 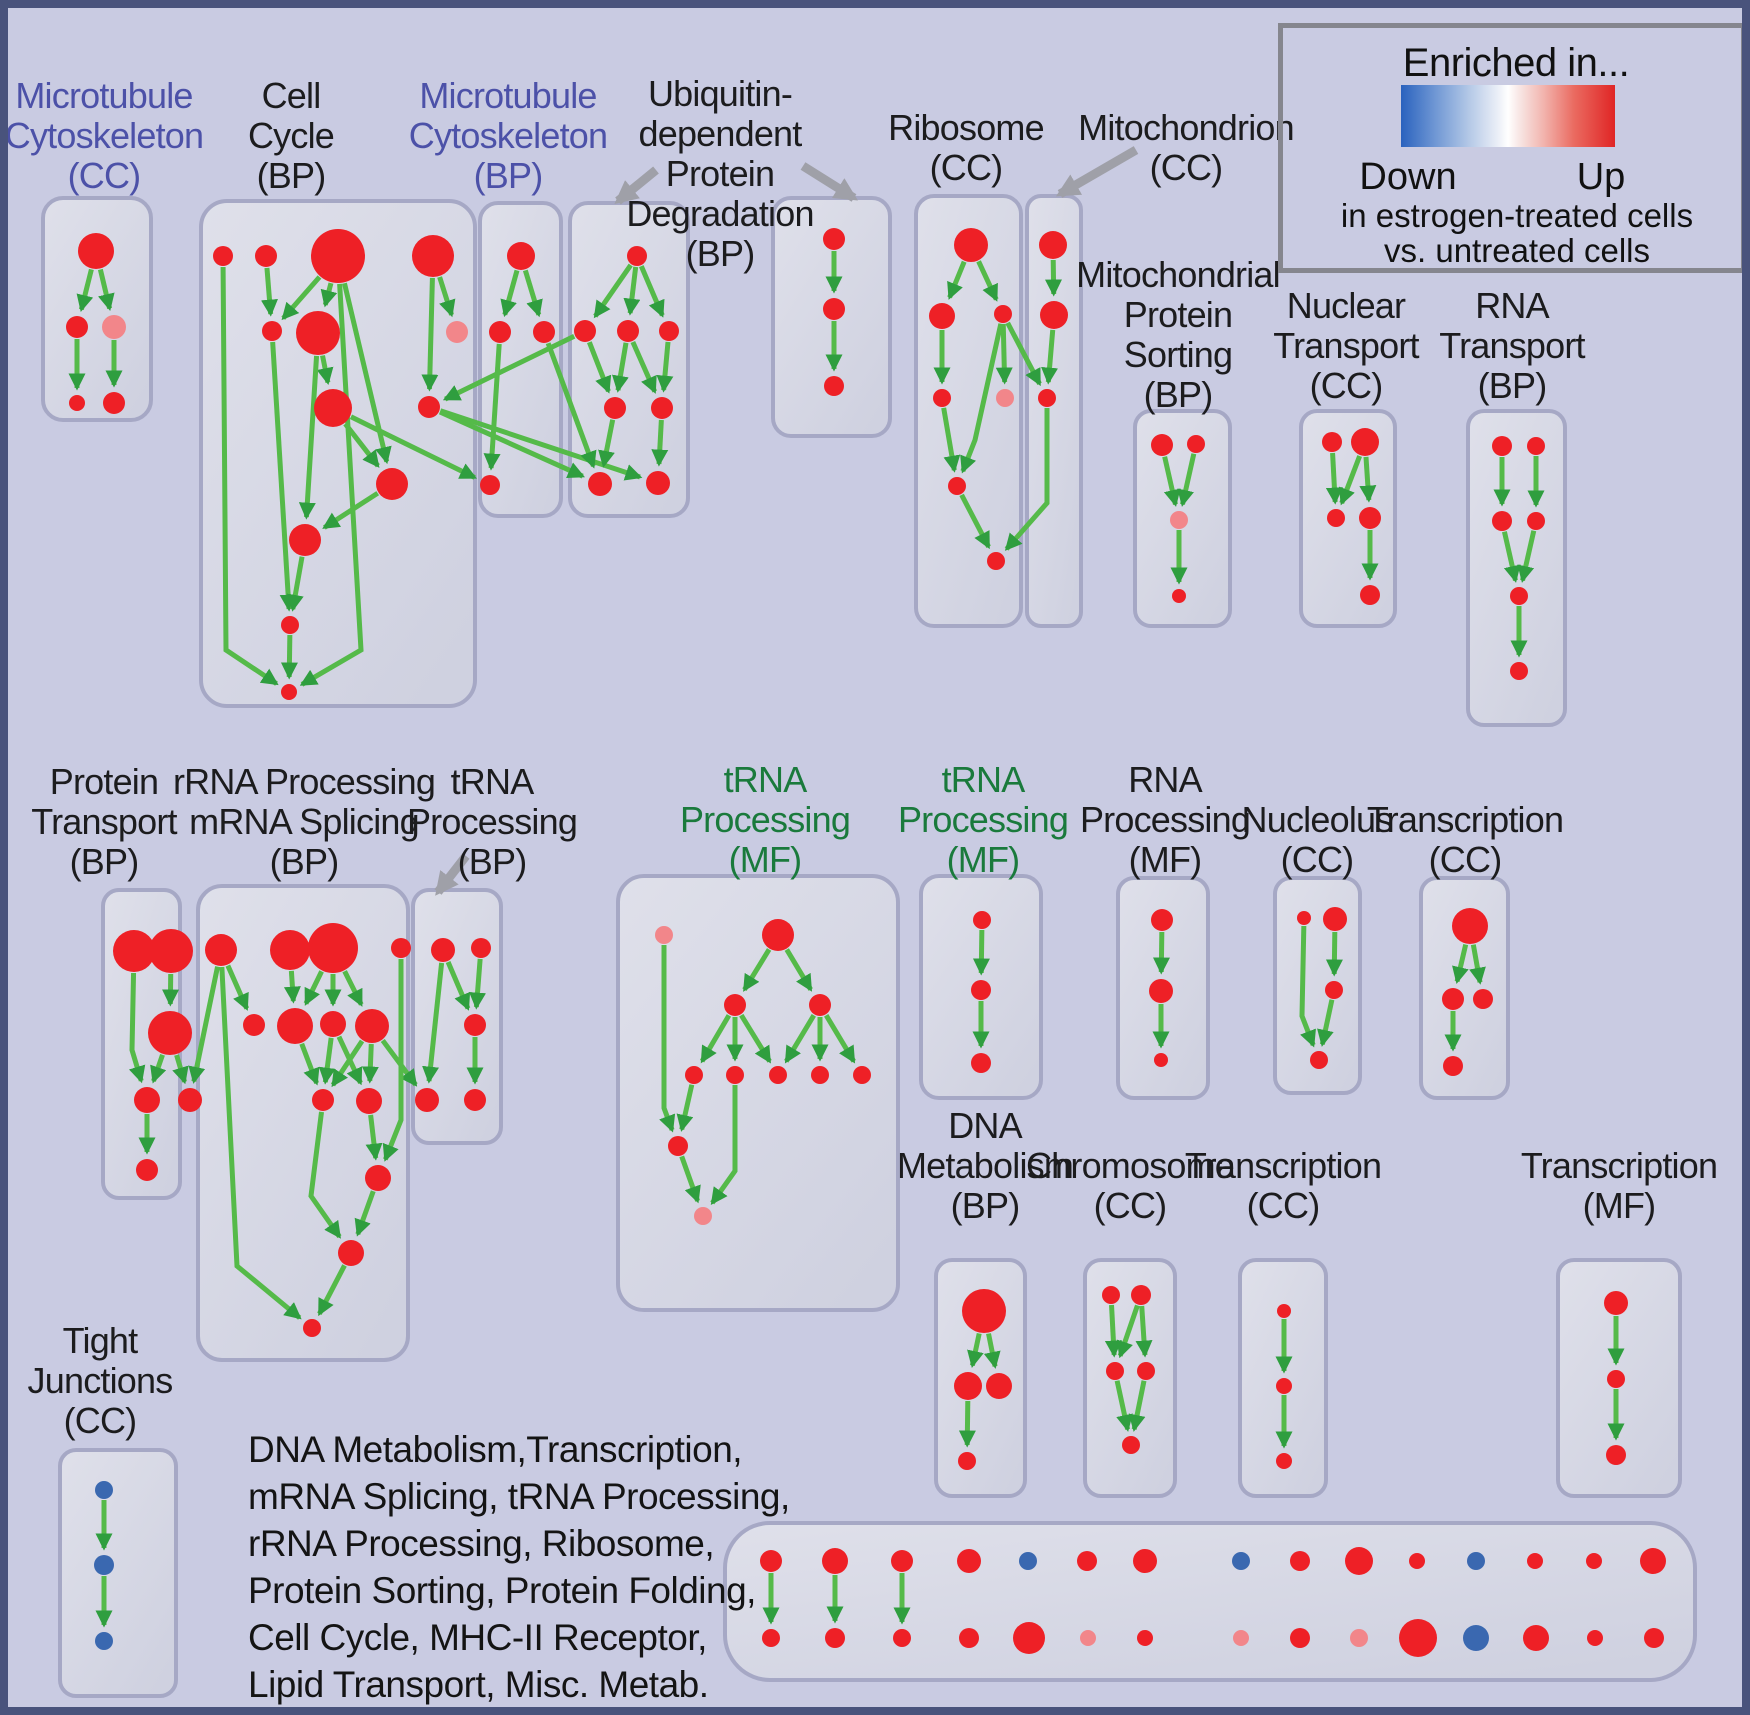 What do you see at coordinates (295, 584) in the screenshot?
I see `edge-arrow-c11-c12` at bounding box center [295, 584].